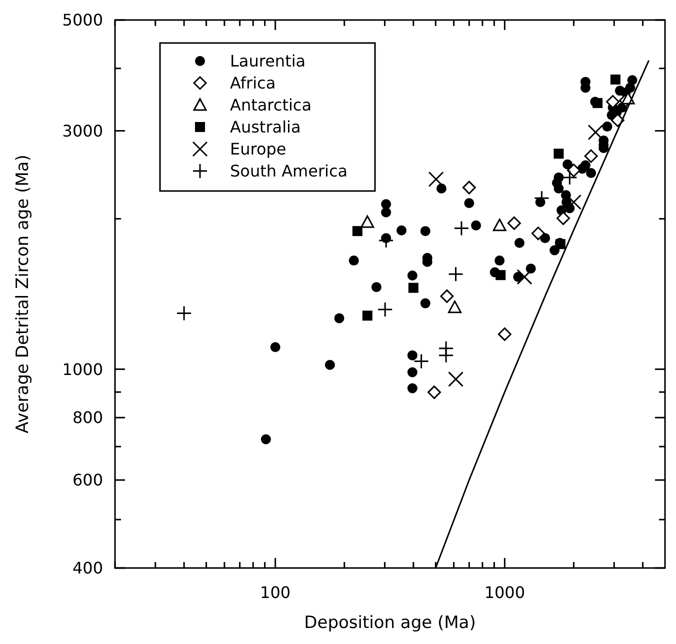  I want to click on legend-label: Laurentia, so click(268, 61).